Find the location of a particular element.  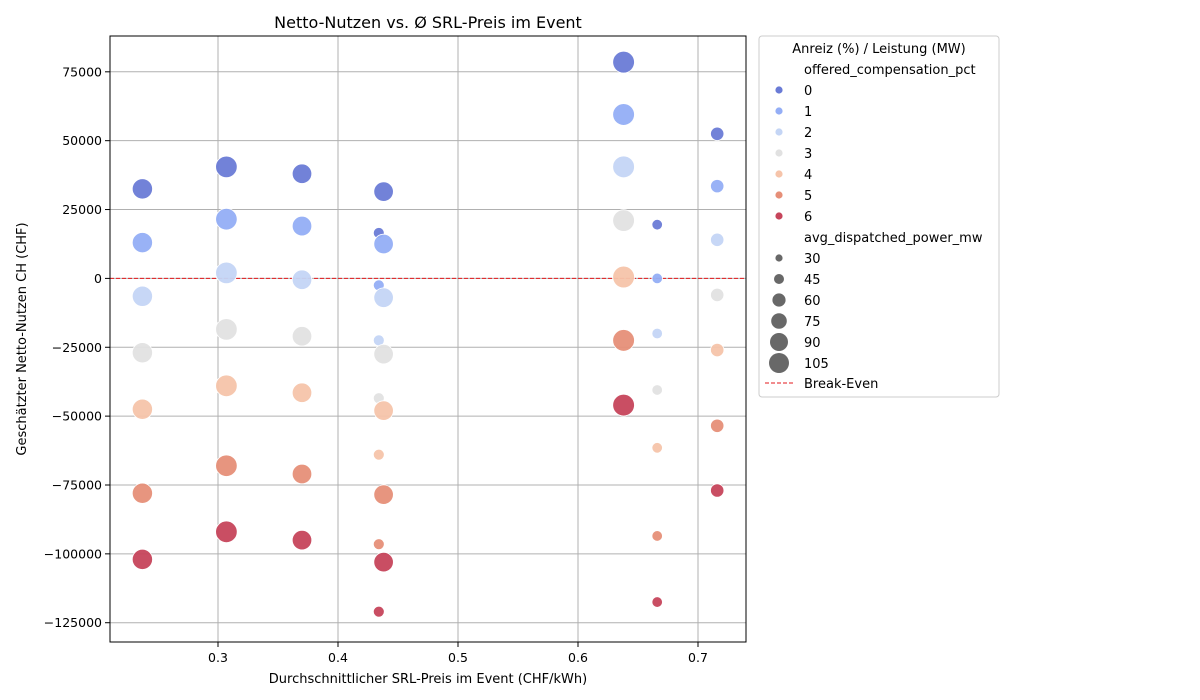

legend-hue-entries: 0 1 2 3 4 5 6 is located at coordinates (793, 154).